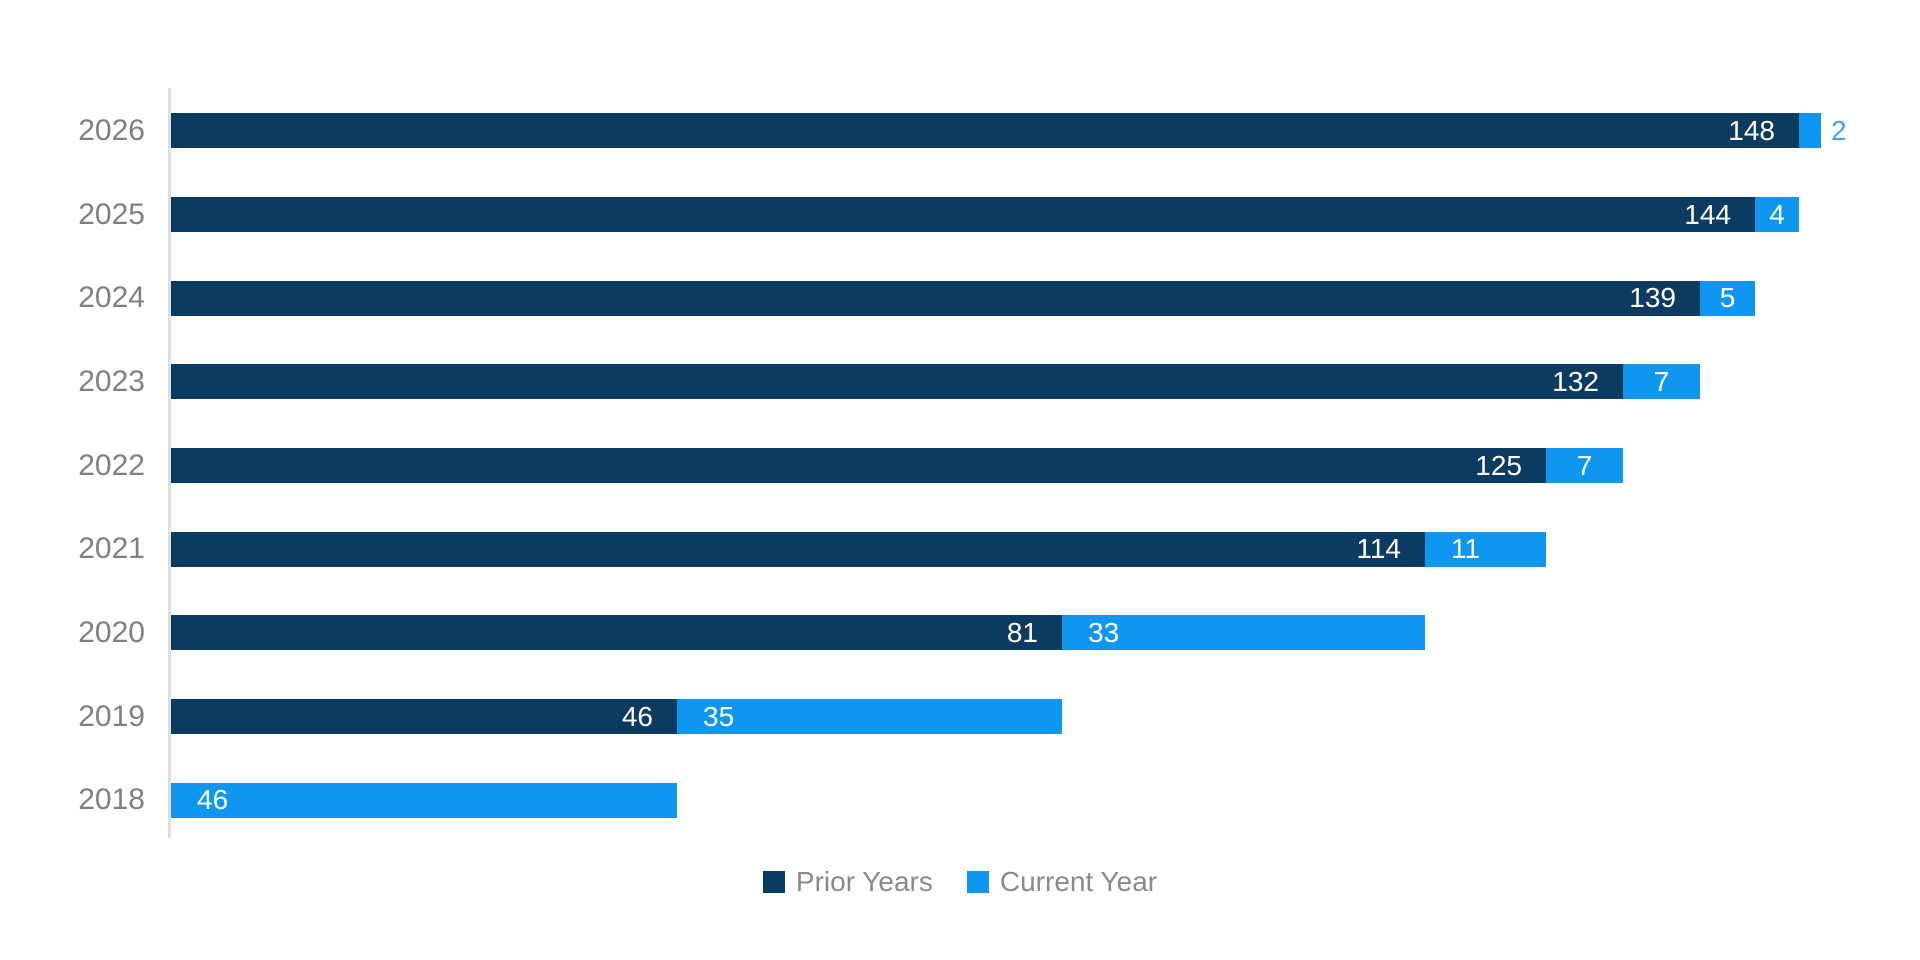  I want to click on bar-track: 144 4, so click(1045, 215).